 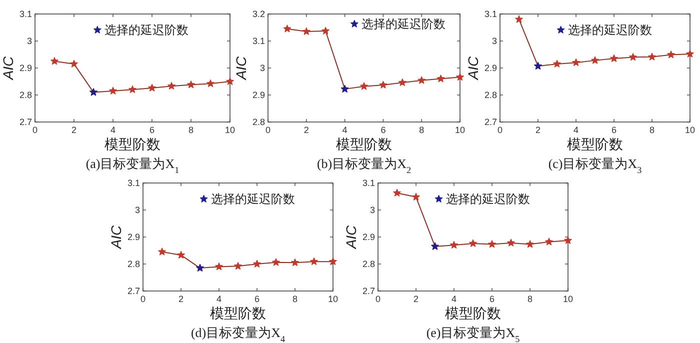 I want to click on text: (e)目标变量为X$_{5}$, so click(x=473, y=334).